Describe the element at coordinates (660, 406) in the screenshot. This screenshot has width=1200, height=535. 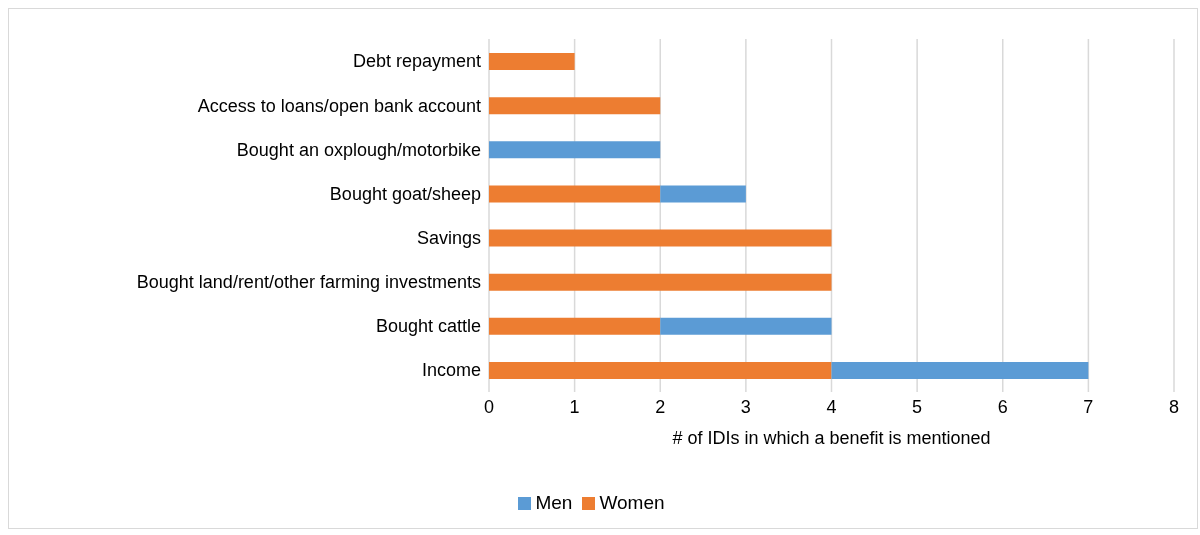
I see `x-tick-label: 2` at that location.